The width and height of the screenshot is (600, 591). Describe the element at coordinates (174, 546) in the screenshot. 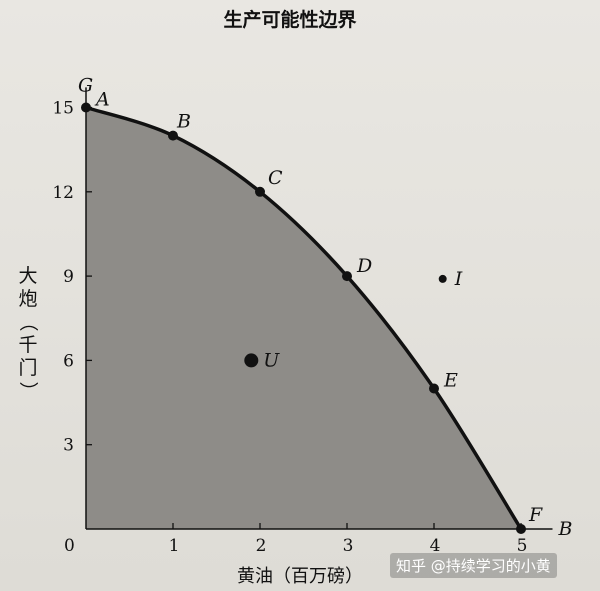

I see `x-tick-label: 1` at that location.